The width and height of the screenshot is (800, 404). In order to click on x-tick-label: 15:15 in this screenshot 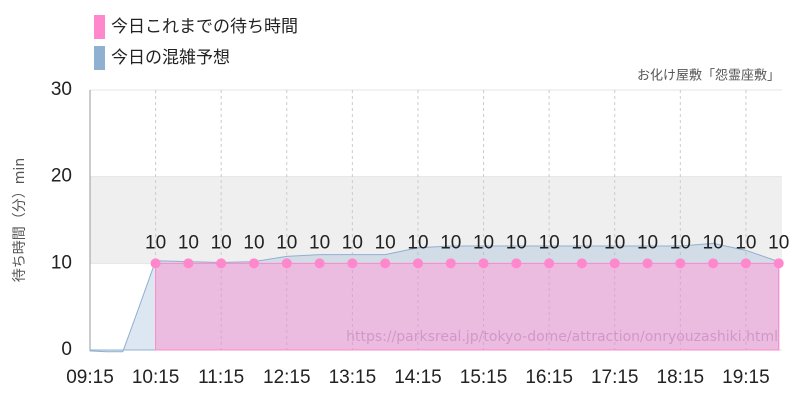, I will do `click(484, 377)`.